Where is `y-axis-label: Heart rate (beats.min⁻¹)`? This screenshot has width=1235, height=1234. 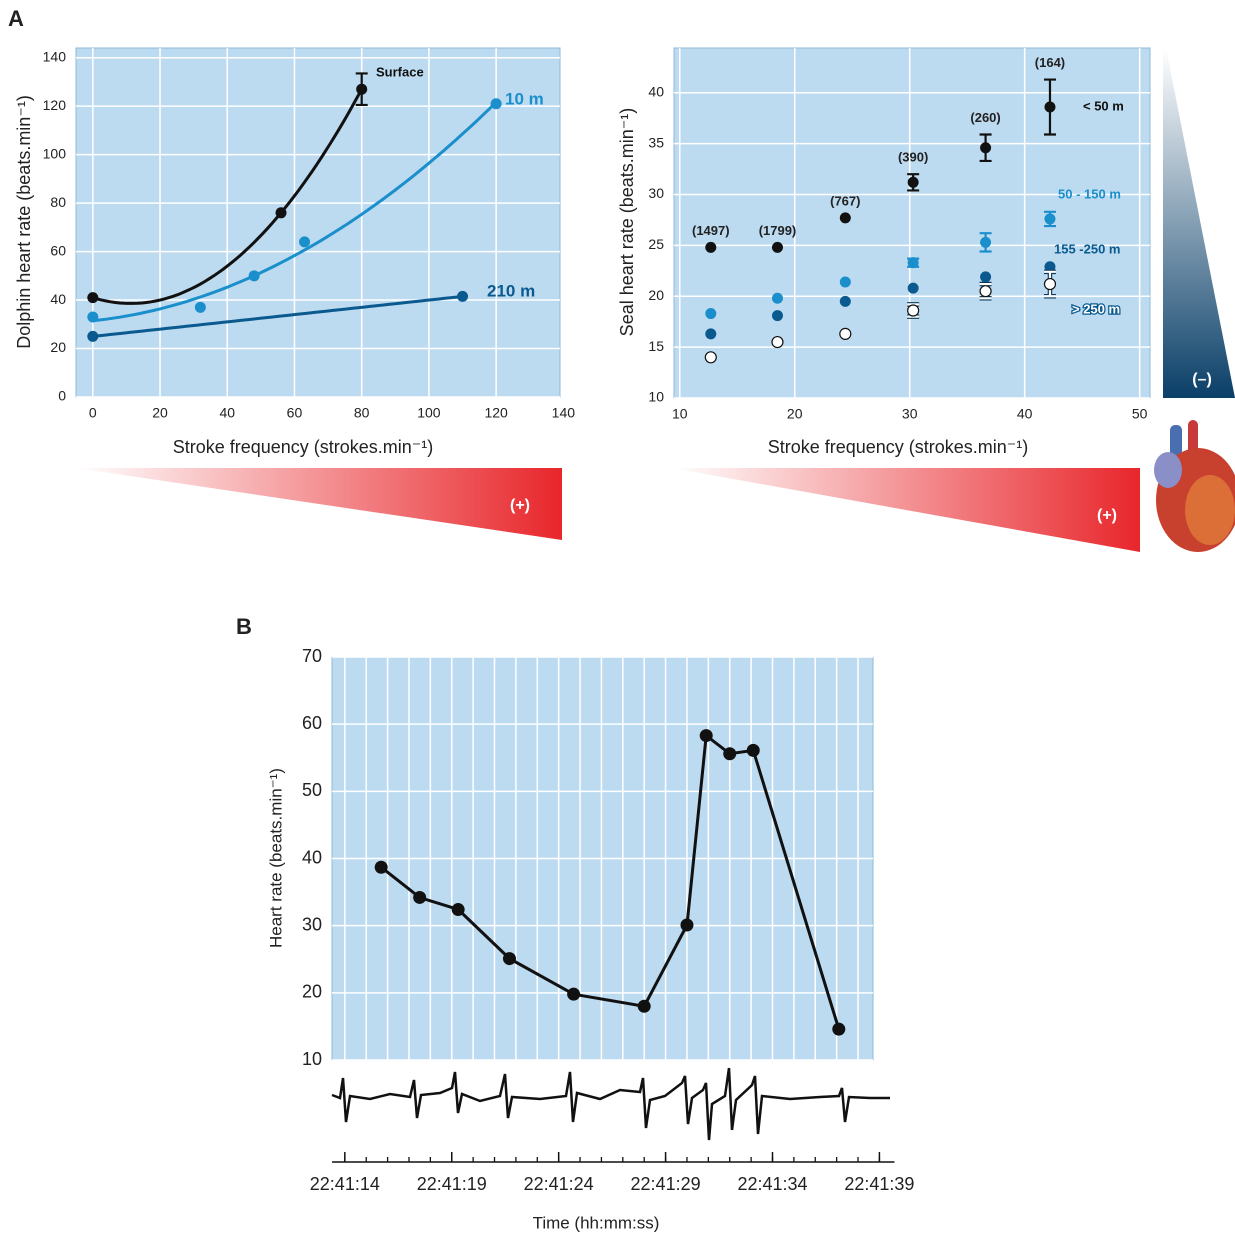
y-axis-label: Heart rate (beats.min⁻¹) is located at coordinates (275, 858).